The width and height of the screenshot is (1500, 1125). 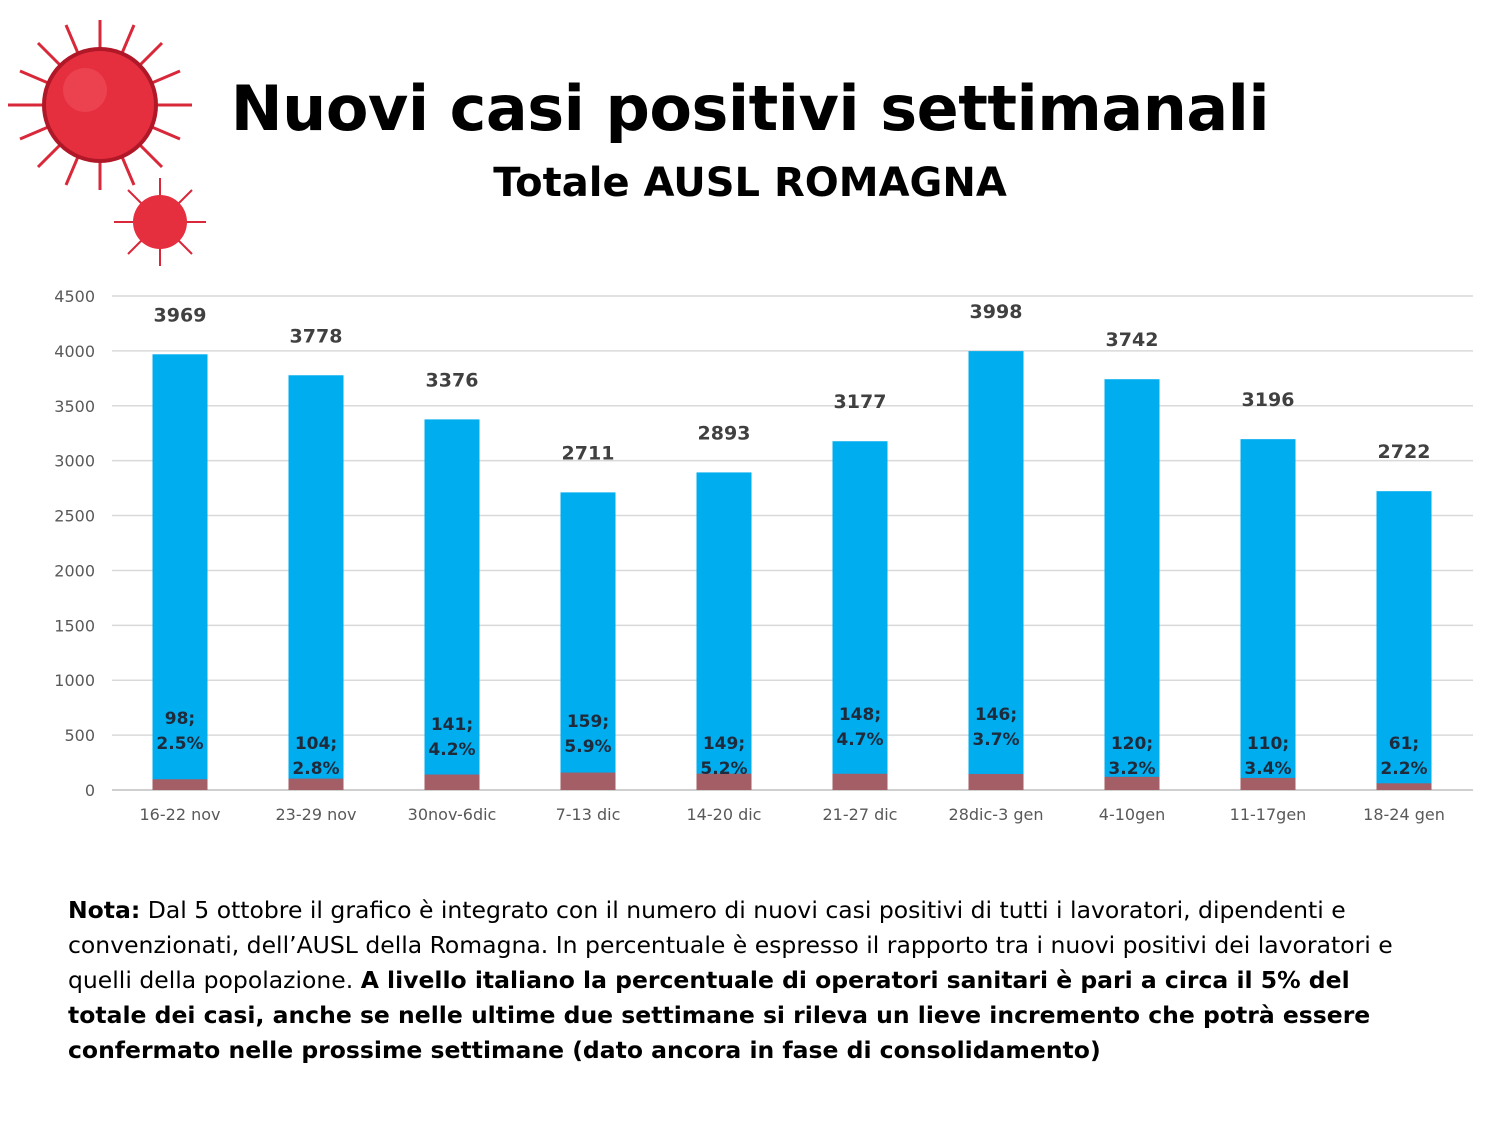 What do you see at coordinates (588, 453) in the screenshot?
I see `data-label-total: 2711` at bounding box center [588, 453].